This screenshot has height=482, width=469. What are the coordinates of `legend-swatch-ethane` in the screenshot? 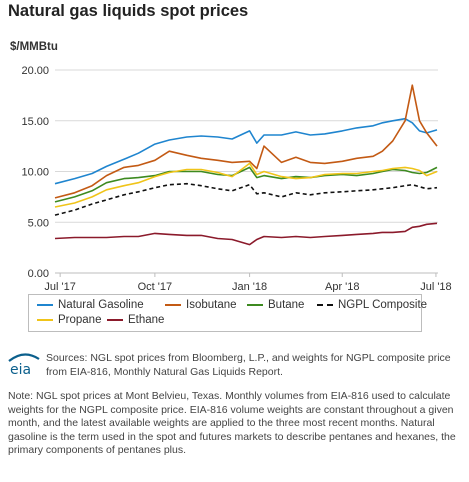 It's located at (115, 320).